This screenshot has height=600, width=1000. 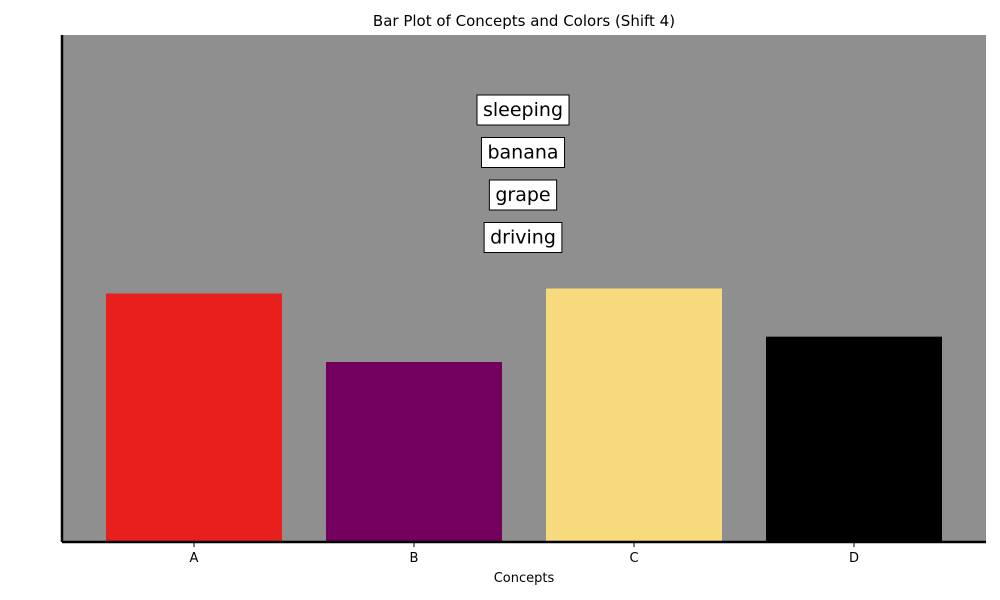 I want to click on bar-b, so click(x=414, y=452).